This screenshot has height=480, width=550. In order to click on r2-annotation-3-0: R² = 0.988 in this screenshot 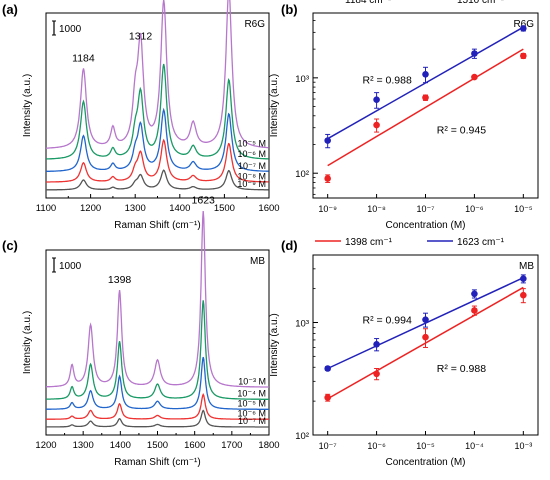, I will do `click(461, 369)`.